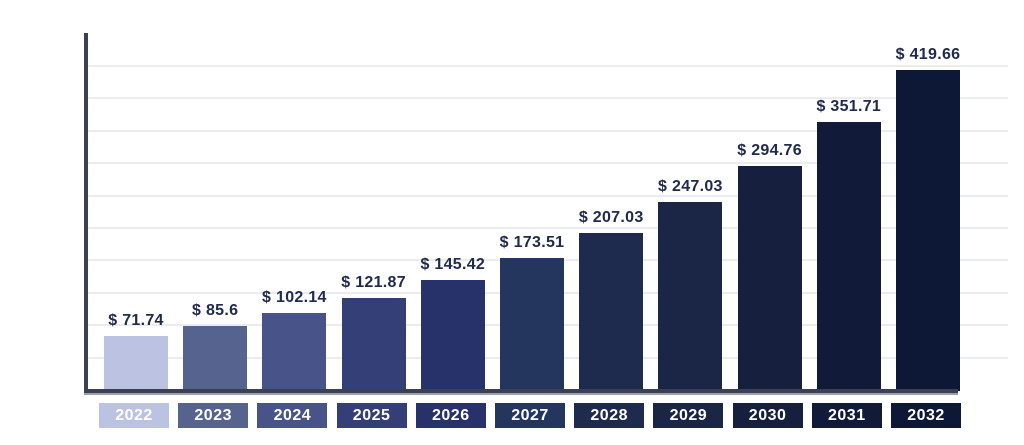 Image resolution: width=1024 pixels, height=445 pixels. Describe the element at coordinates (450, 415) in the screenshot. I see `x-tick-2026: 2026` at that location.